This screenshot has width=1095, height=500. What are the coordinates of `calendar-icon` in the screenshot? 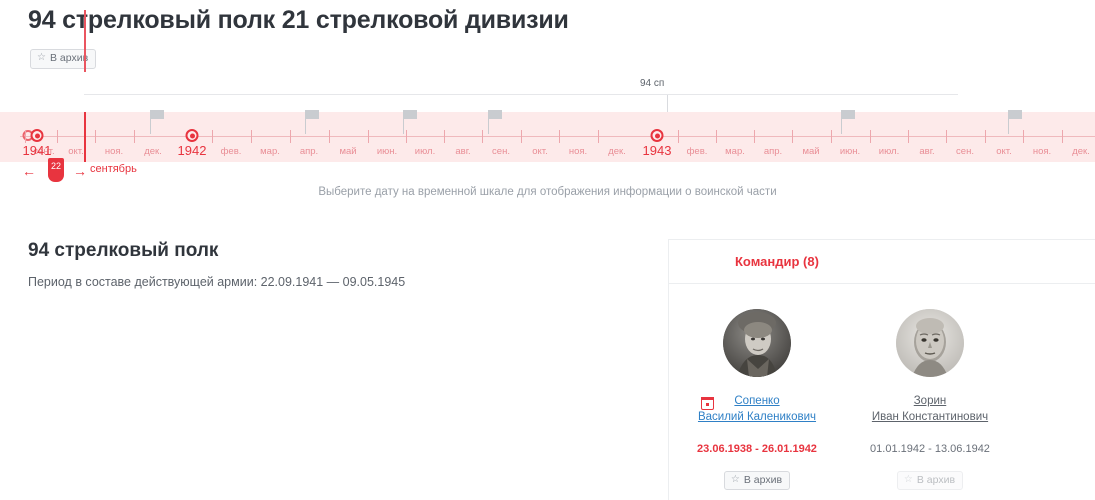 It's located at (707, 403).